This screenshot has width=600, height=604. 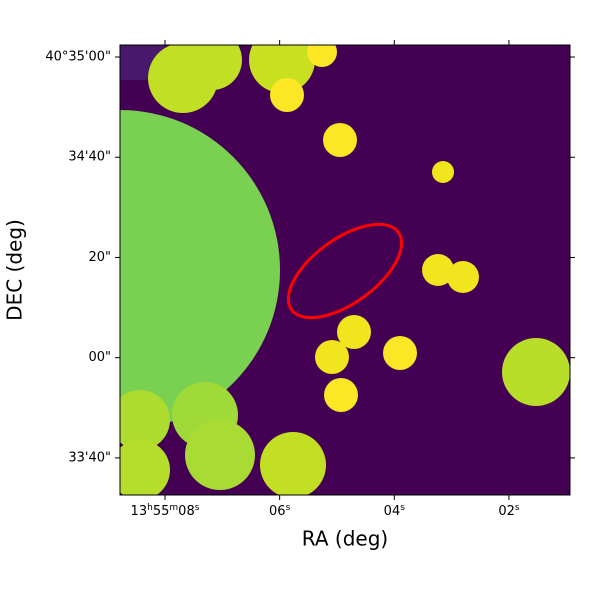 What do you see at coordinates (345, 539) in the screenshot?
I see `x-axis-label: RA (deg)` at bounding box center [345, 539].